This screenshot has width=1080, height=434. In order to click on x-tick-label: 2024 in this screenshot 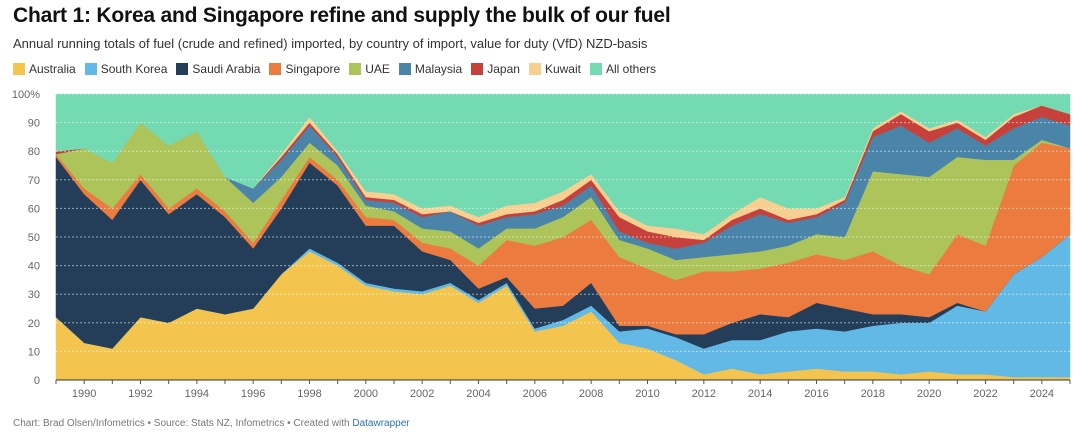, I will do `click(1042, 394)`.